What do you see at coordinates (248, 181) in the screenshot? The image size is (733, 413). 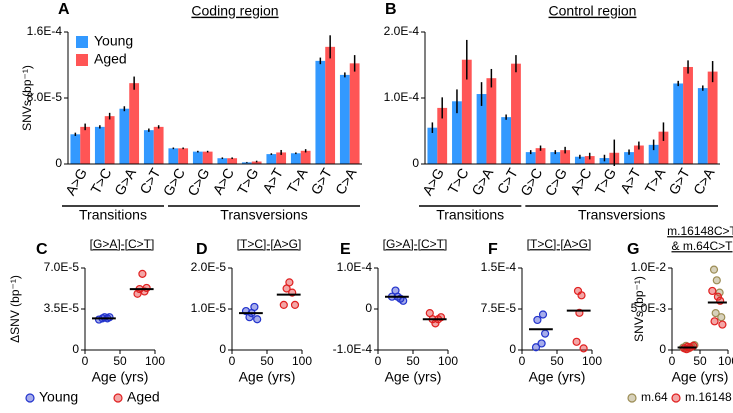 I see `x-tick-label: T>G` at bounding box center [248, 181].